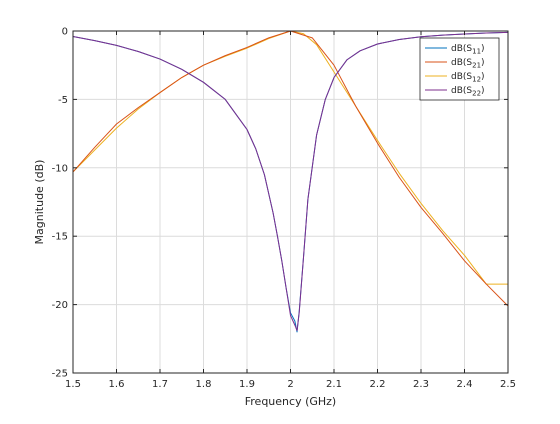 This screenshot has height=424, width=560. I want to click on x-tick-label: 2, so click(290, 384).